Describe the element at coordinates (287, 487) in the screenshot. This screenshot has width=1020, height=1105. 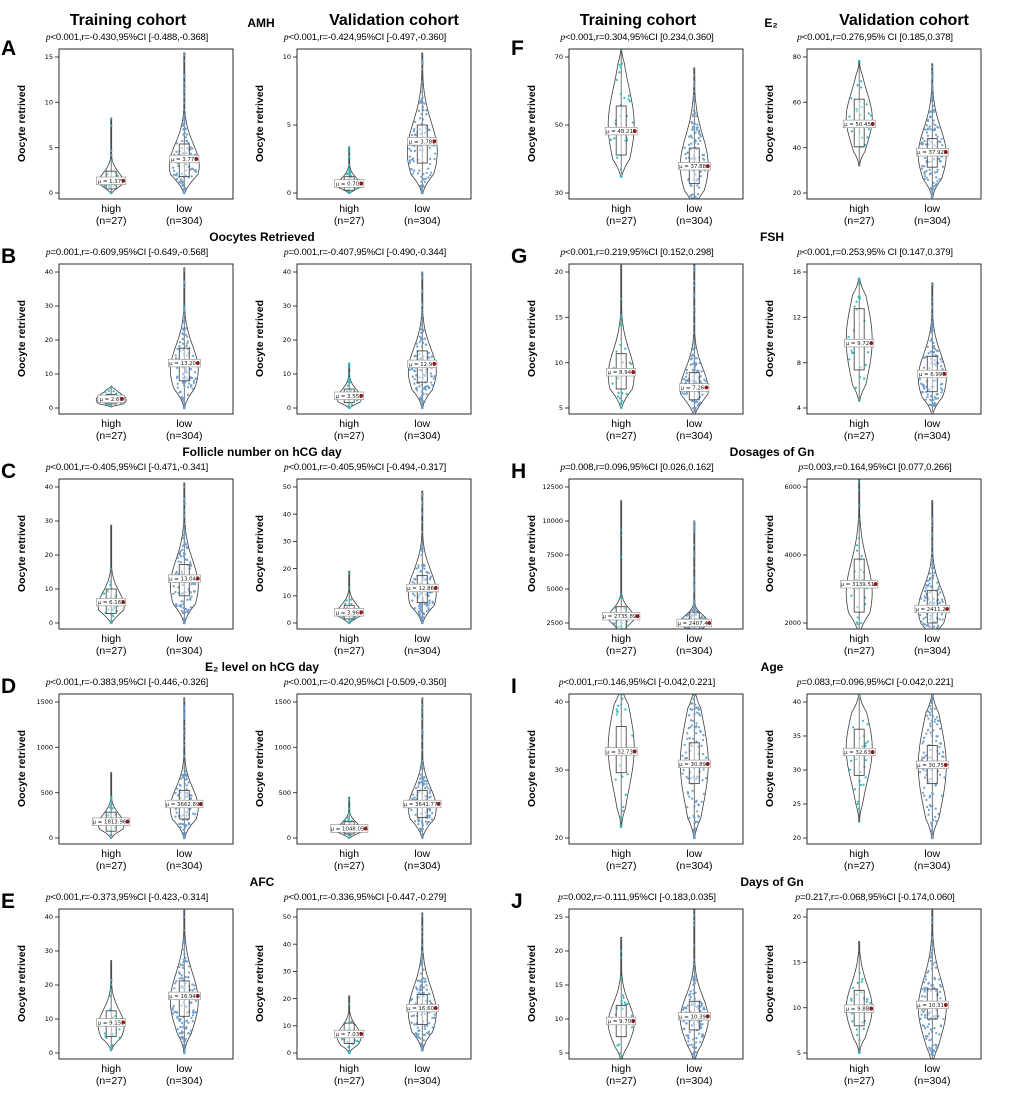
I see `y-tick-label: 50` at that location.